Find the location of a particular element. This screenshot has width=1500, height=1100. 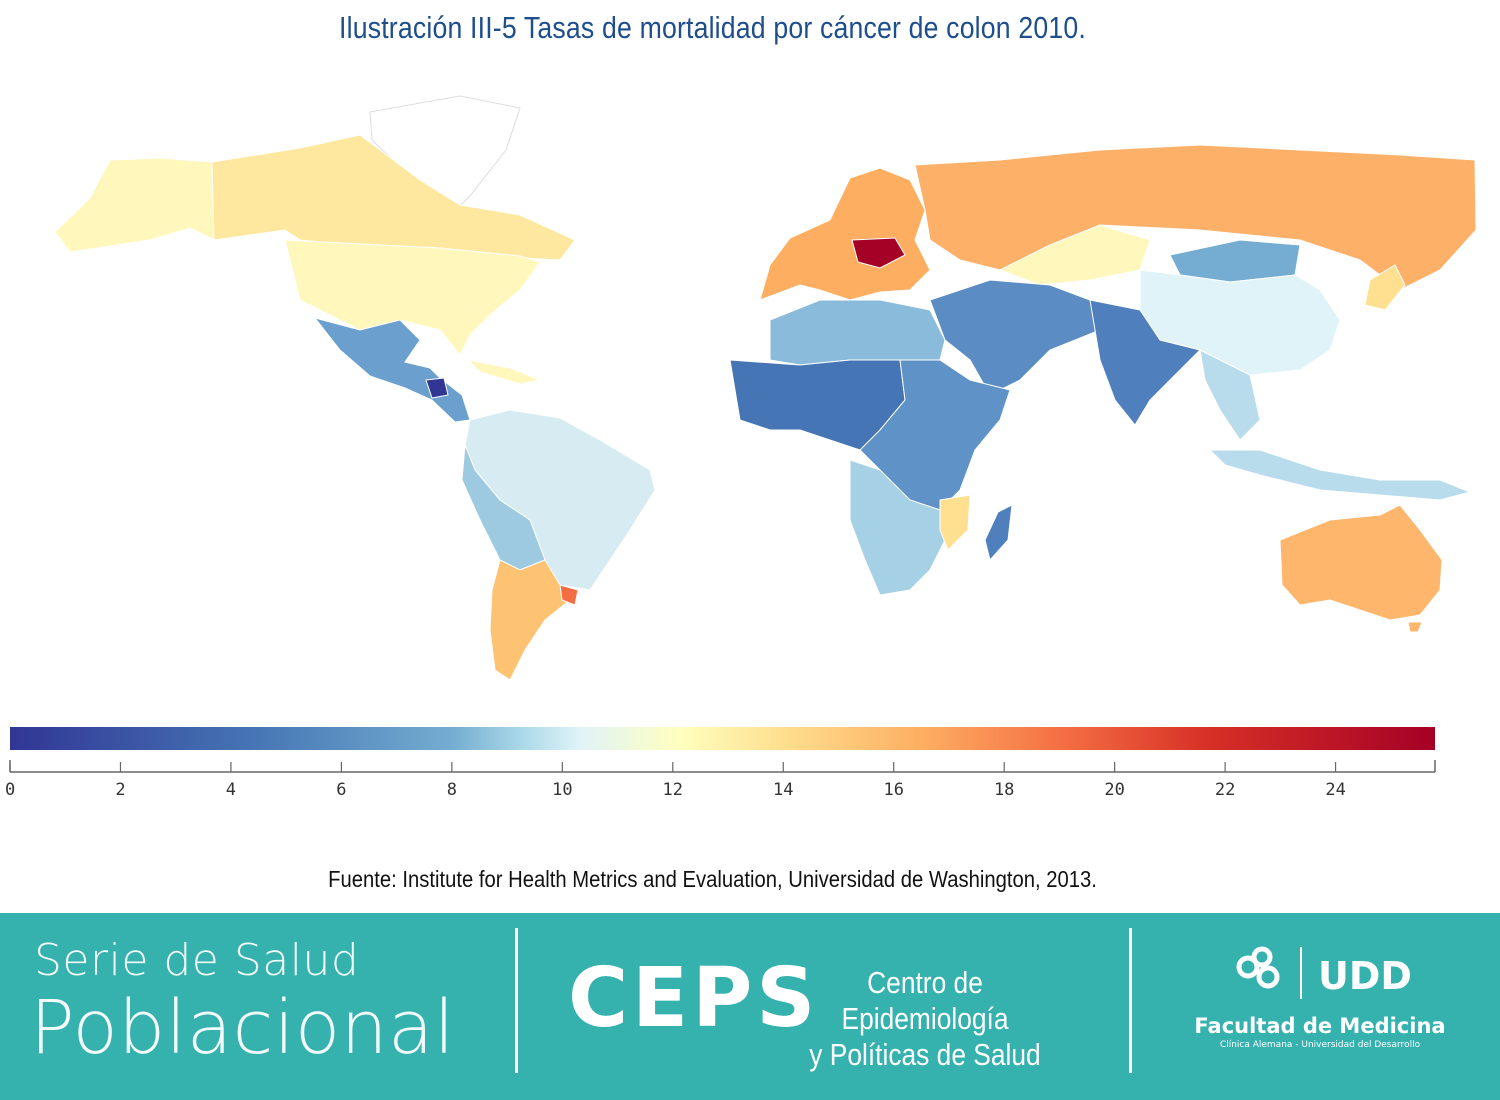

region-north-africa is located at coordinates (857, 332).